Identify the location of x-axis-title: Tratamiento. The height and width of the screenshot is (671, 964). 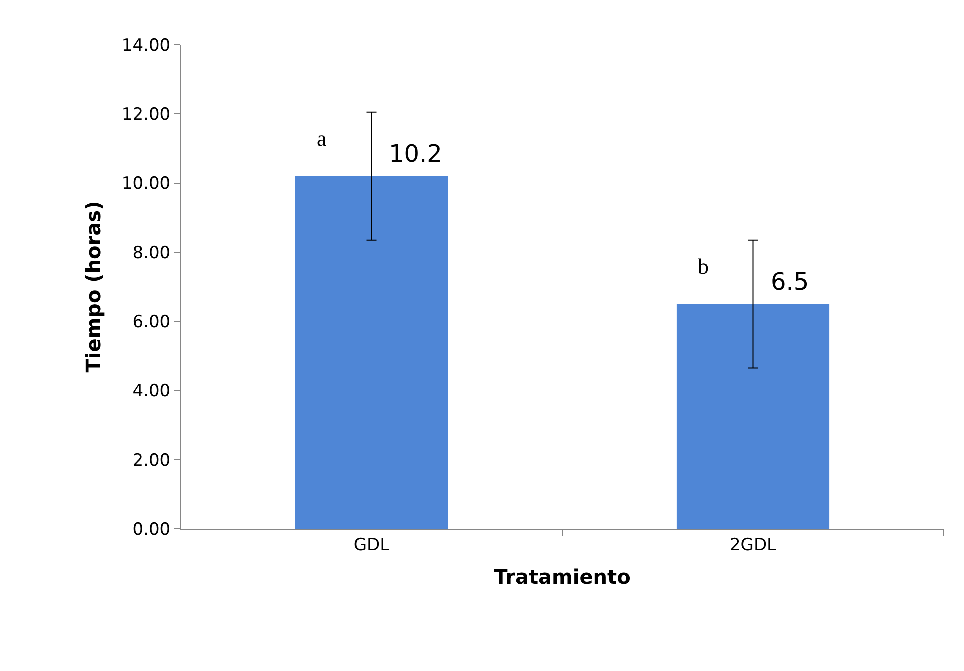
(562, 576).